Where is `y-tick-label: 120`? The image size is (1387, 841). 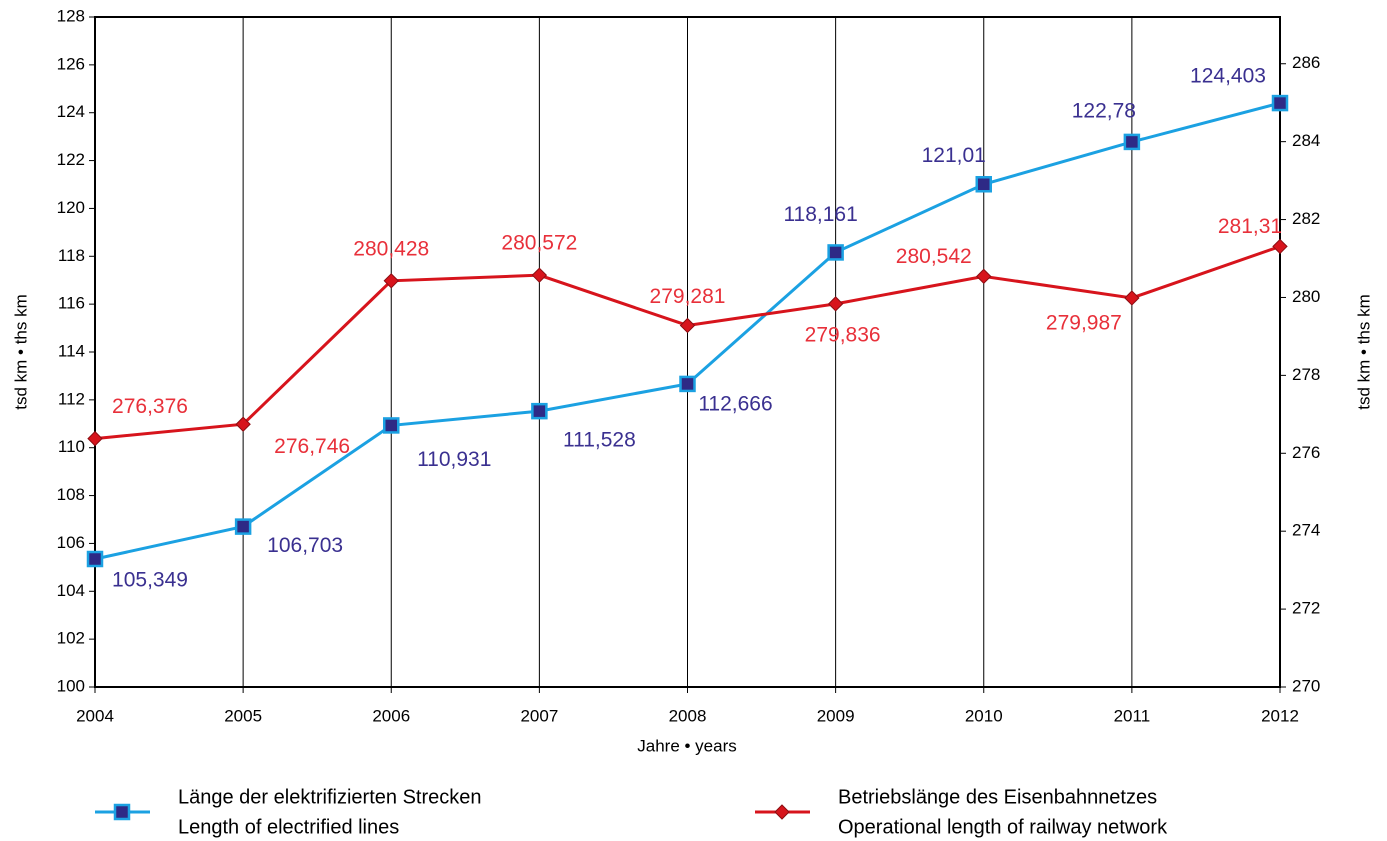
y-tick-label: 120 is located at coordinates (71, 207).